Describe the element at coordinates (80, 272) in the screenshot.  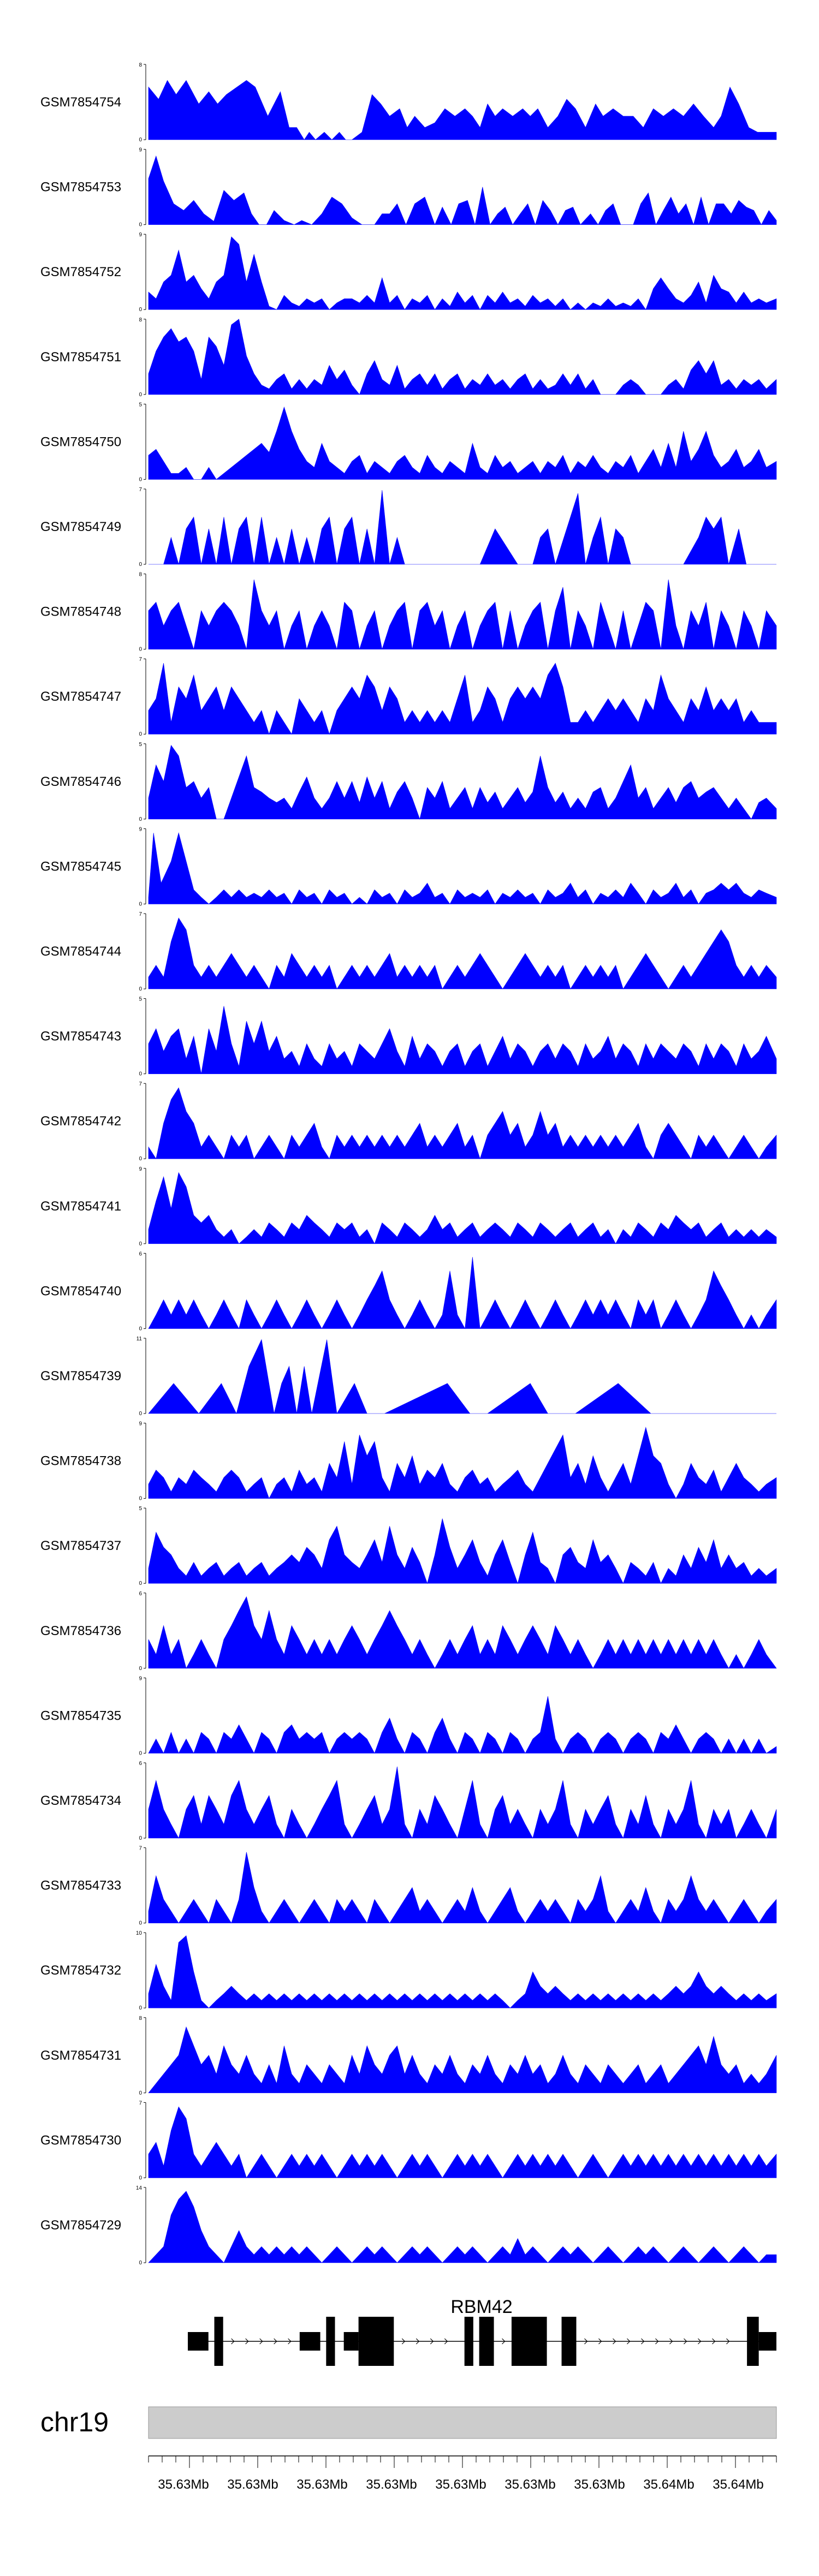
I see `track-label: GSM7854752` at that location.